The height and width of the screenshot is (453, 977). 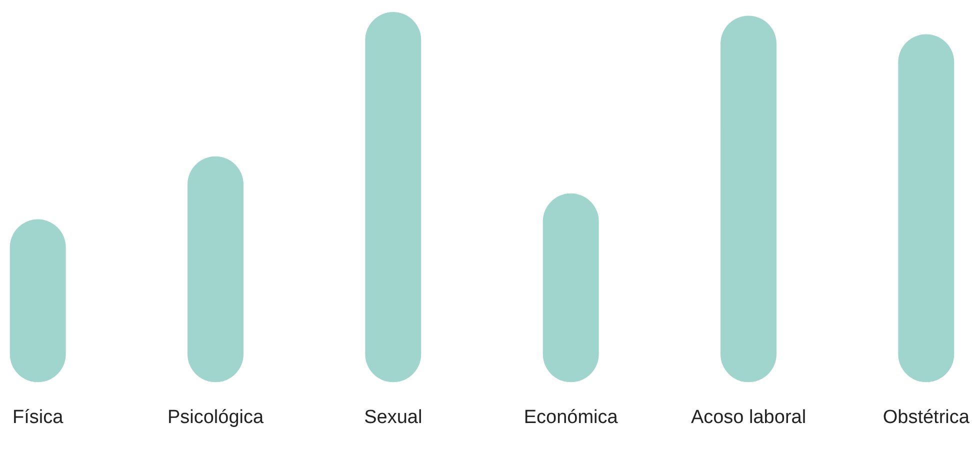 I want to click on x-tick-label: Económica, so click(x=571, y=417).